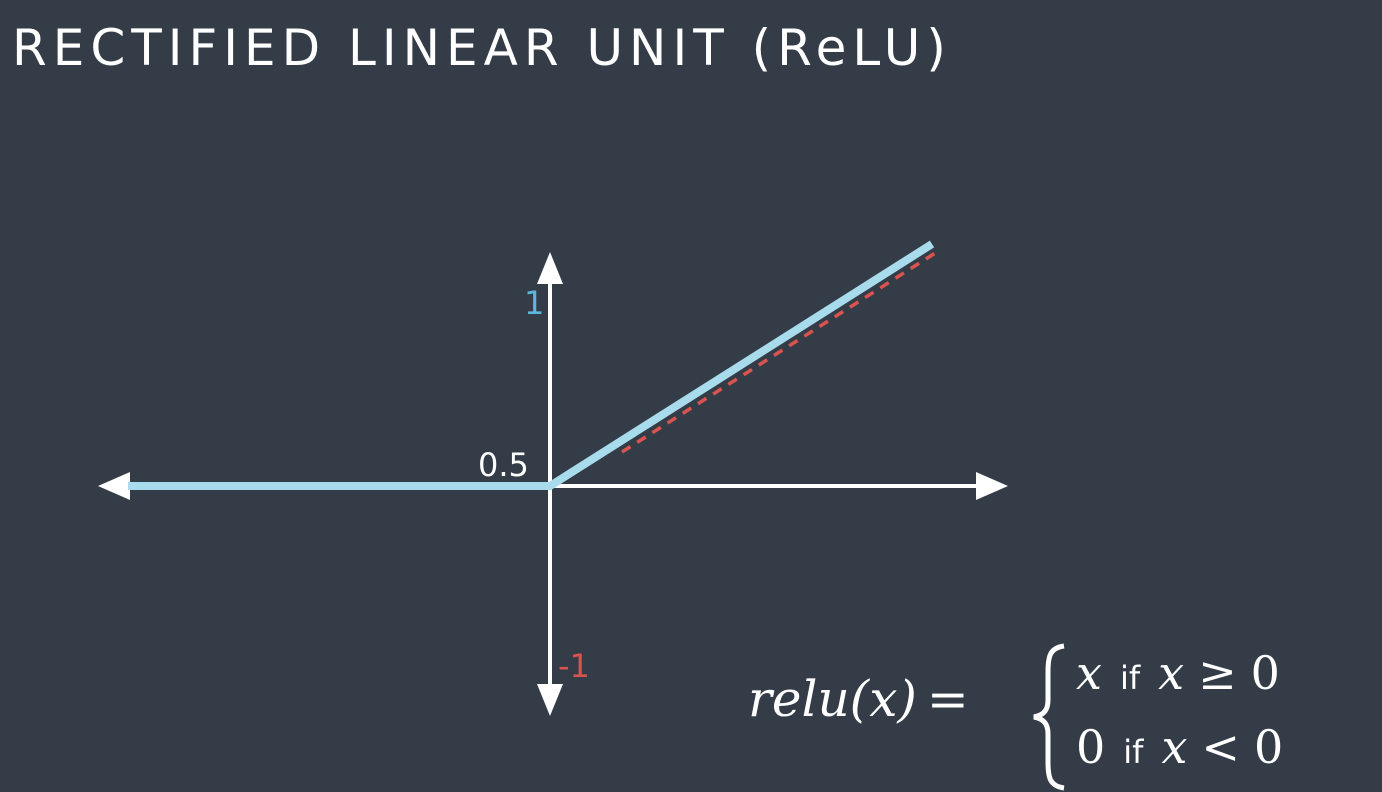 This screenshot has height=792, width=1382. I want to click on y-axis-top-arrow, so click(550, 268).